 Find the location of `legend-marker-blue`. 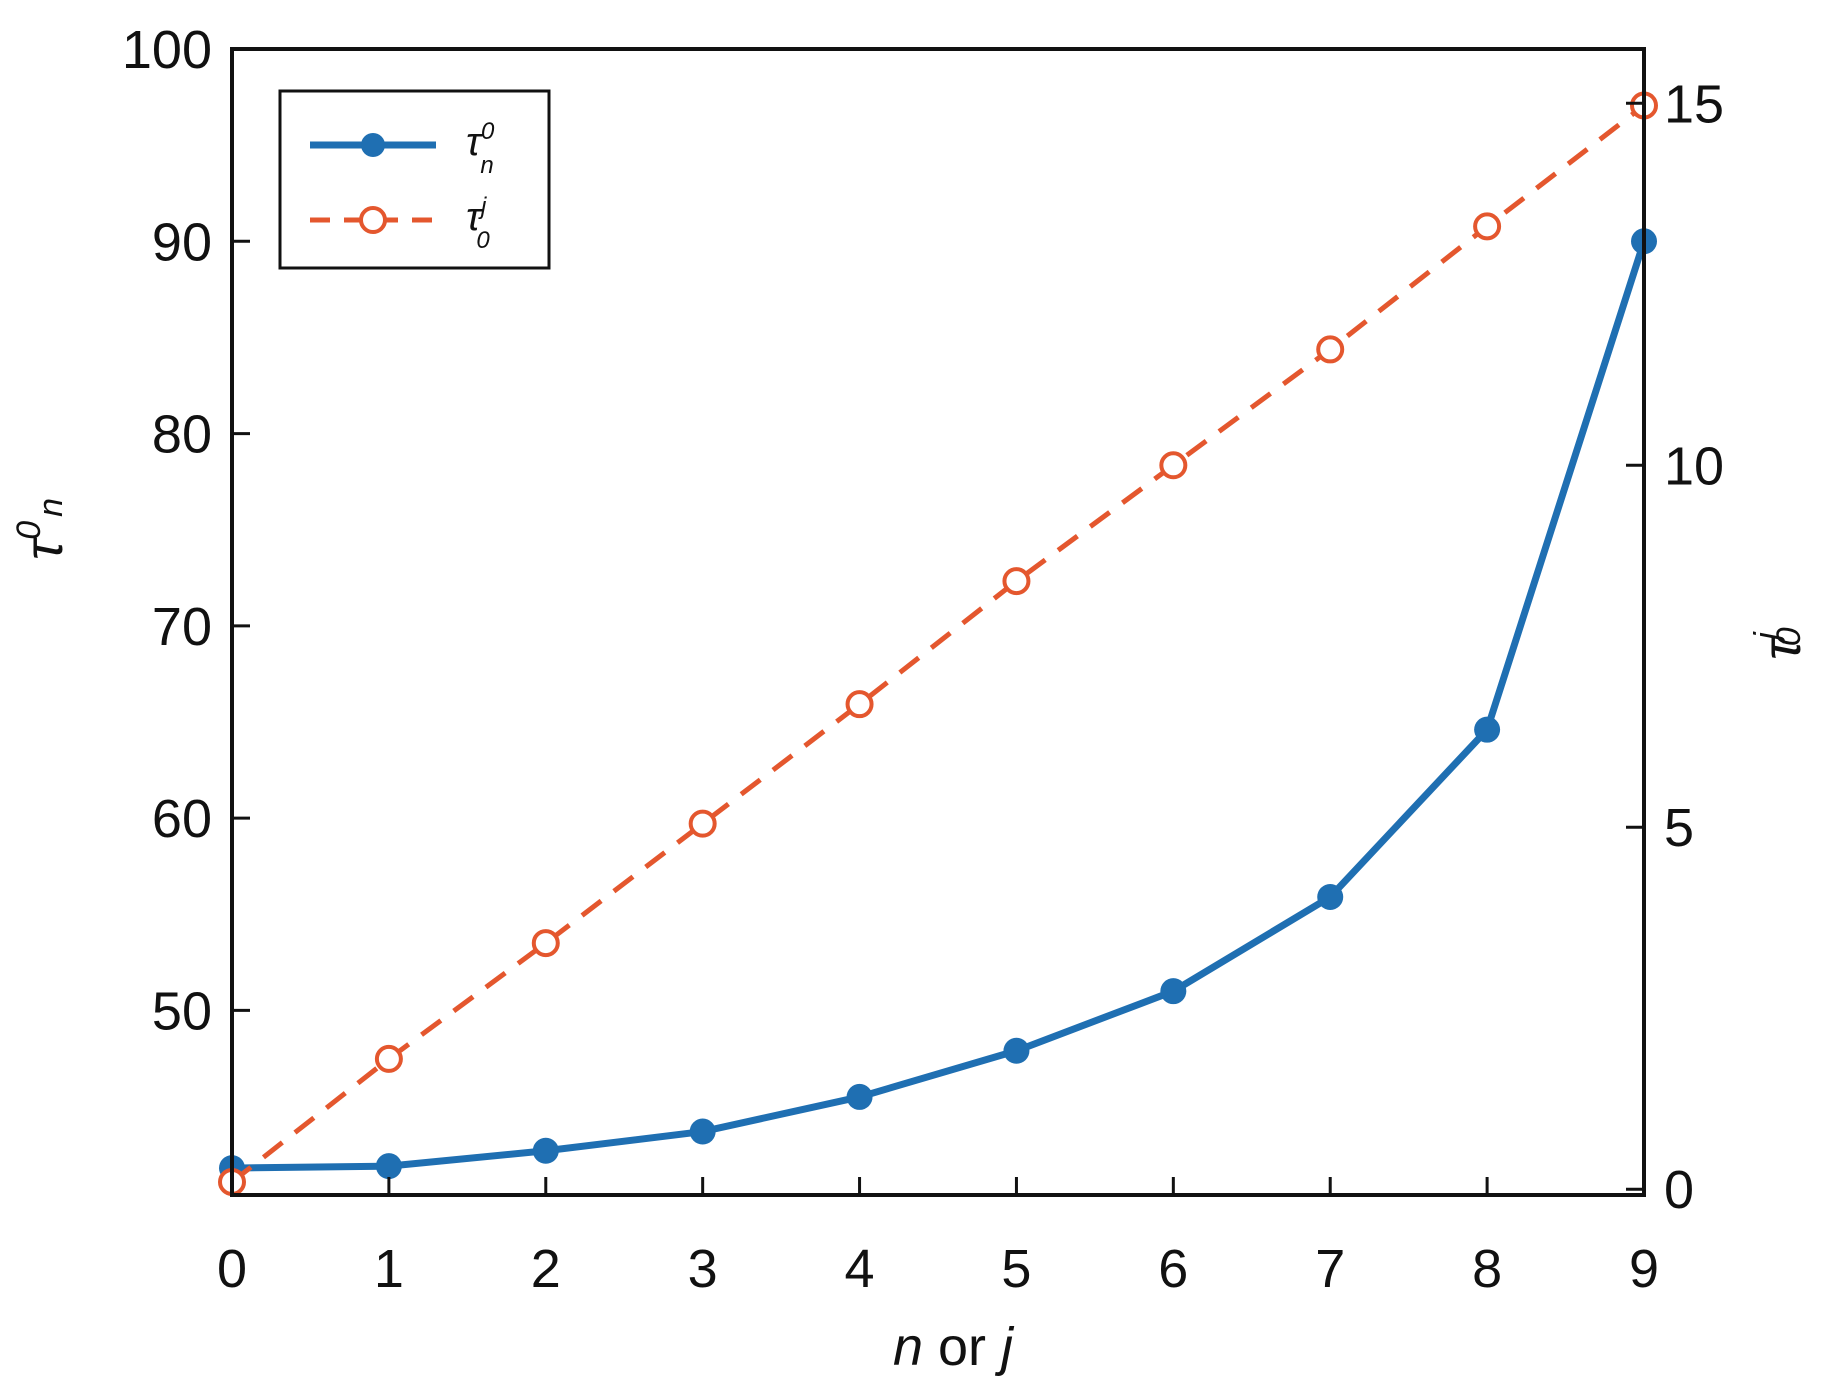

legend-marker-blue is located at coordinates (373, 145).